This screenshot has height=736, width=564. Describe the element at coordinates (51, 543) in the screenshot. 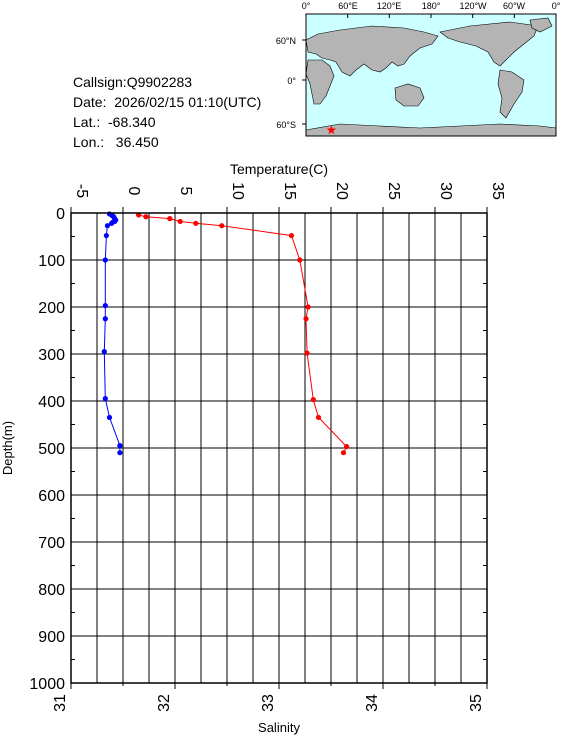

I see `depth-tick-label: 700` at that location.